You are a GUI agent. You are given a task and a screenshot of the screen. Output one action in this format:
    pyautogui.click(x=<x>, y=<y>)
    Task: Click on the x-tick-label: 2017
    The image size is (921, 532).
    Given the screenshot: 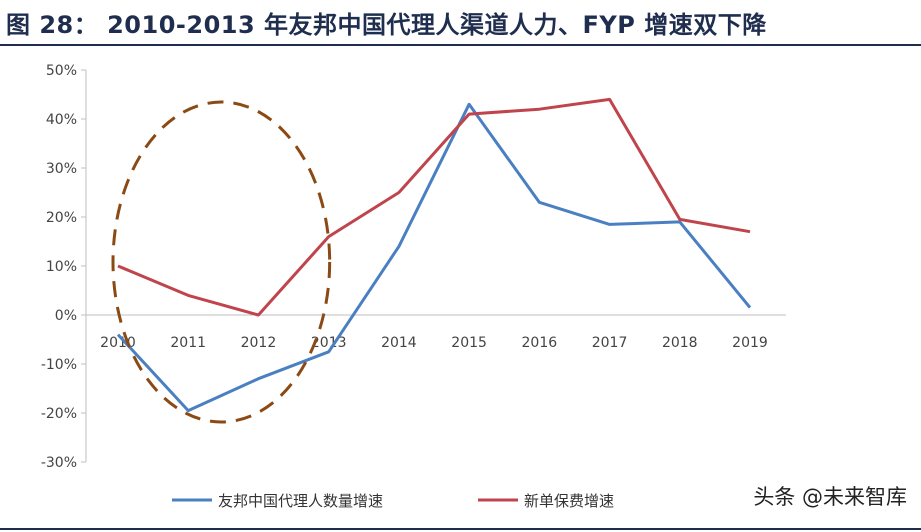 What is the action you would take?
    pyautogui.click(x=610, y=343)
    